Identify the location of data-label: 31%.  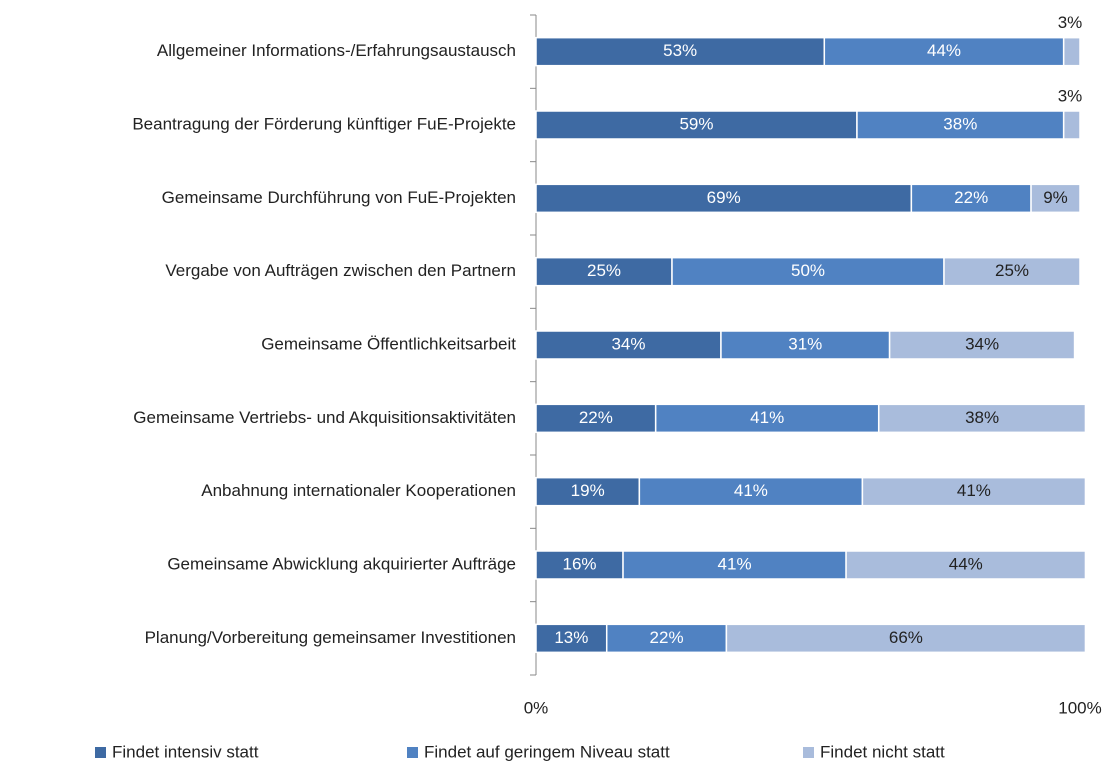
(805, 343).